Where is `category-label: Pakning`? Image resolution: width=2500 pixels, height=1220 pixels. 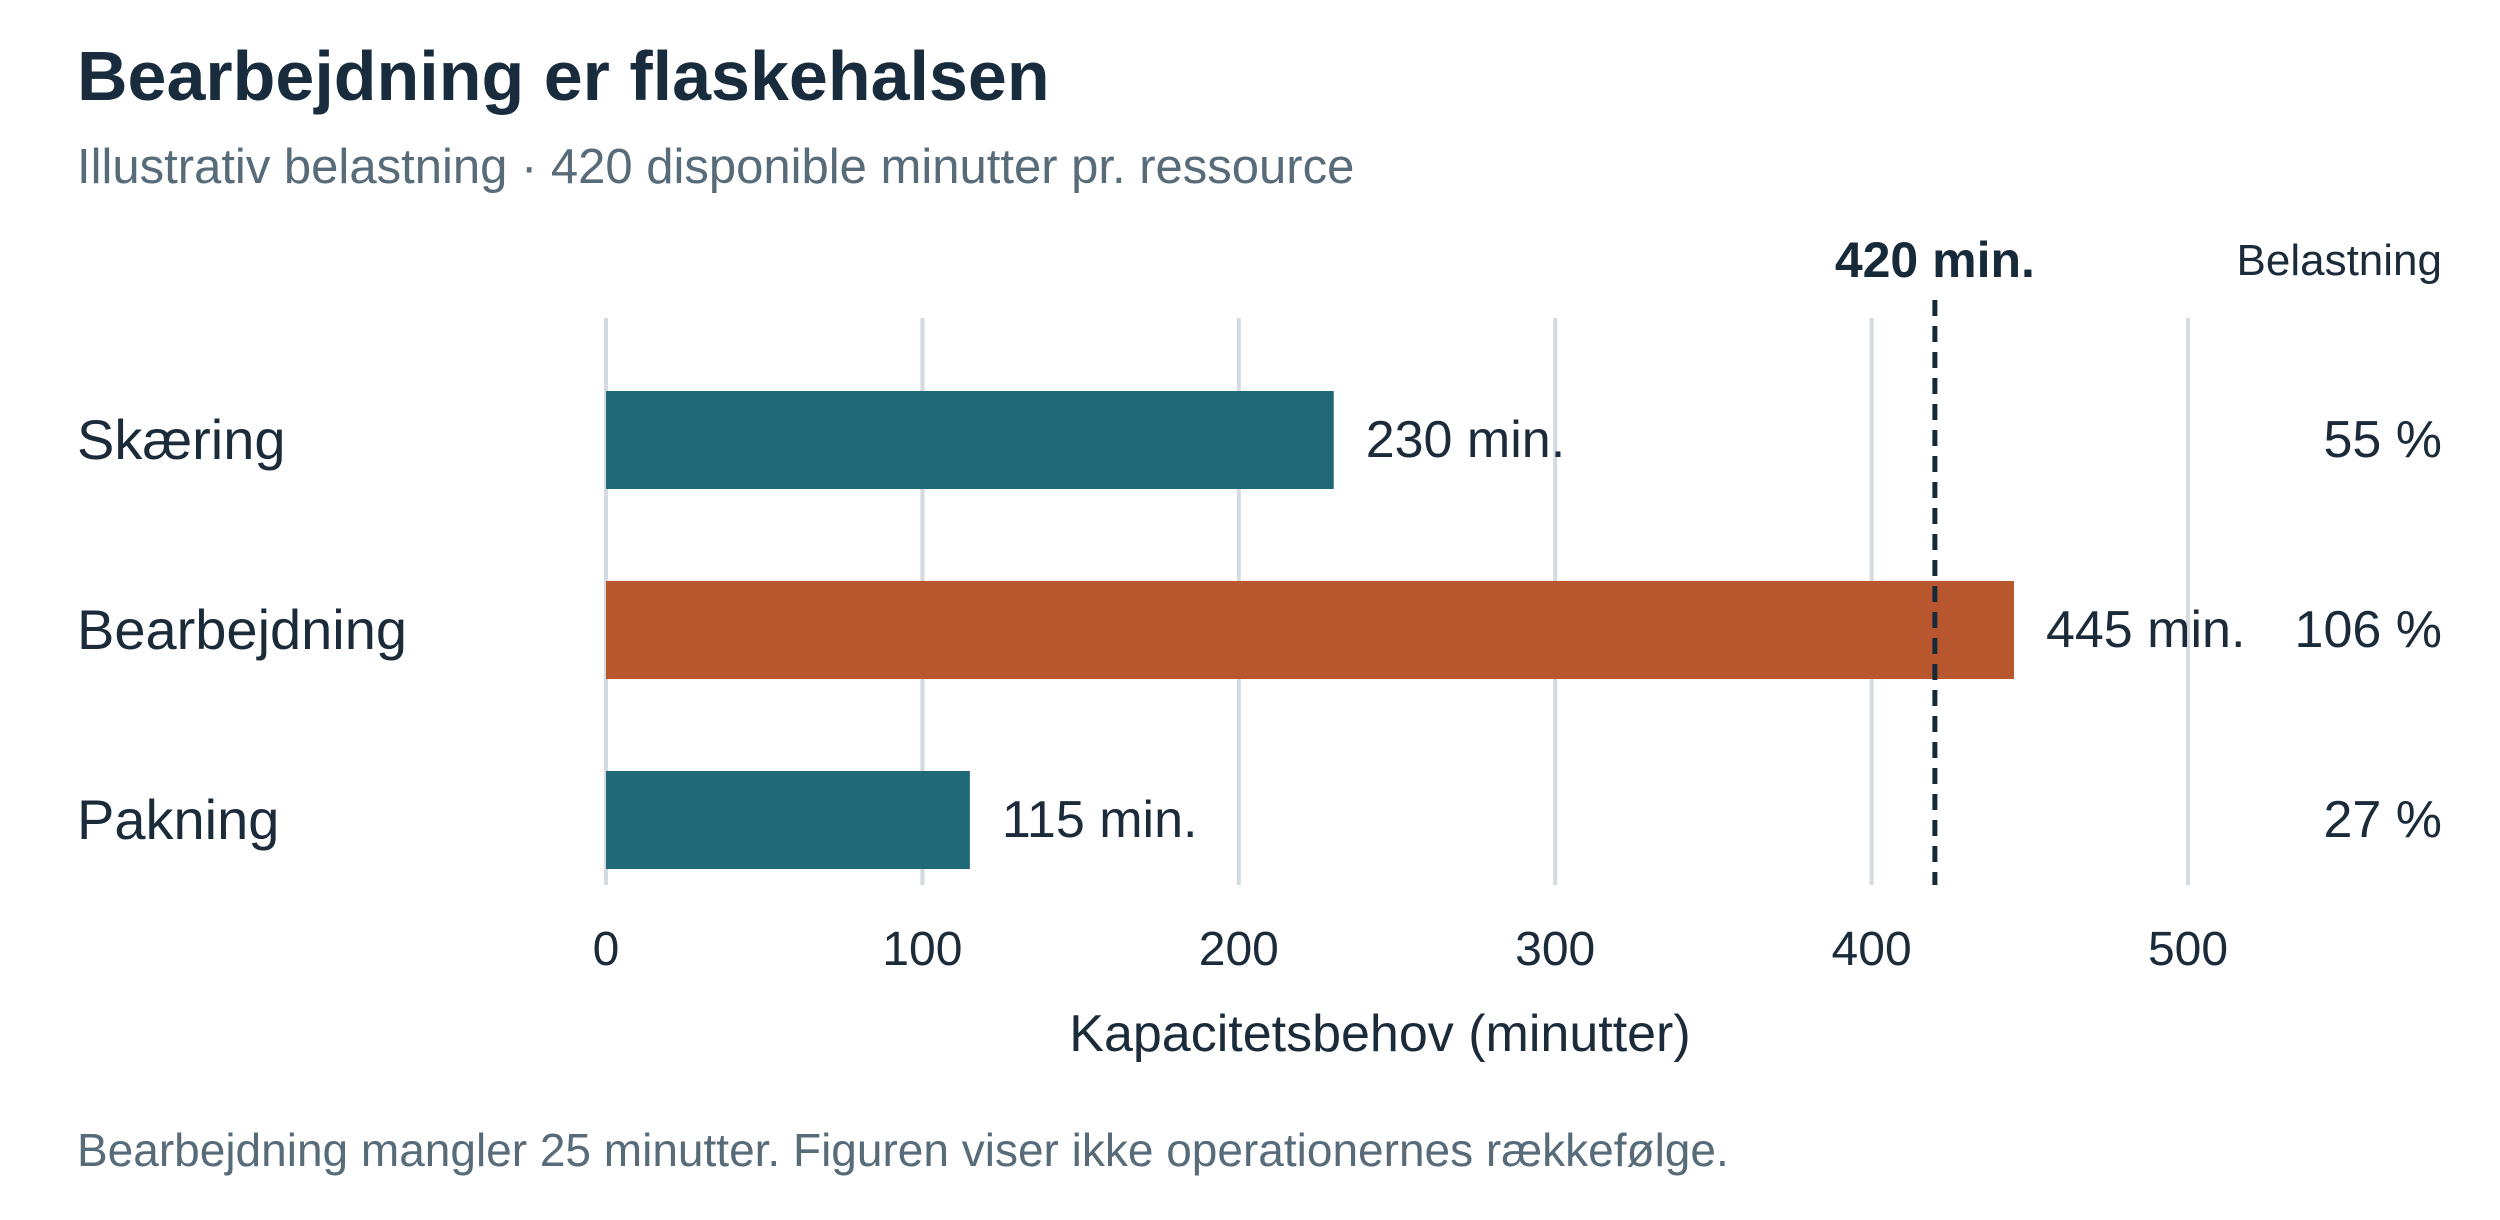 category-label: Pakning is located at coordinates (178, 819).